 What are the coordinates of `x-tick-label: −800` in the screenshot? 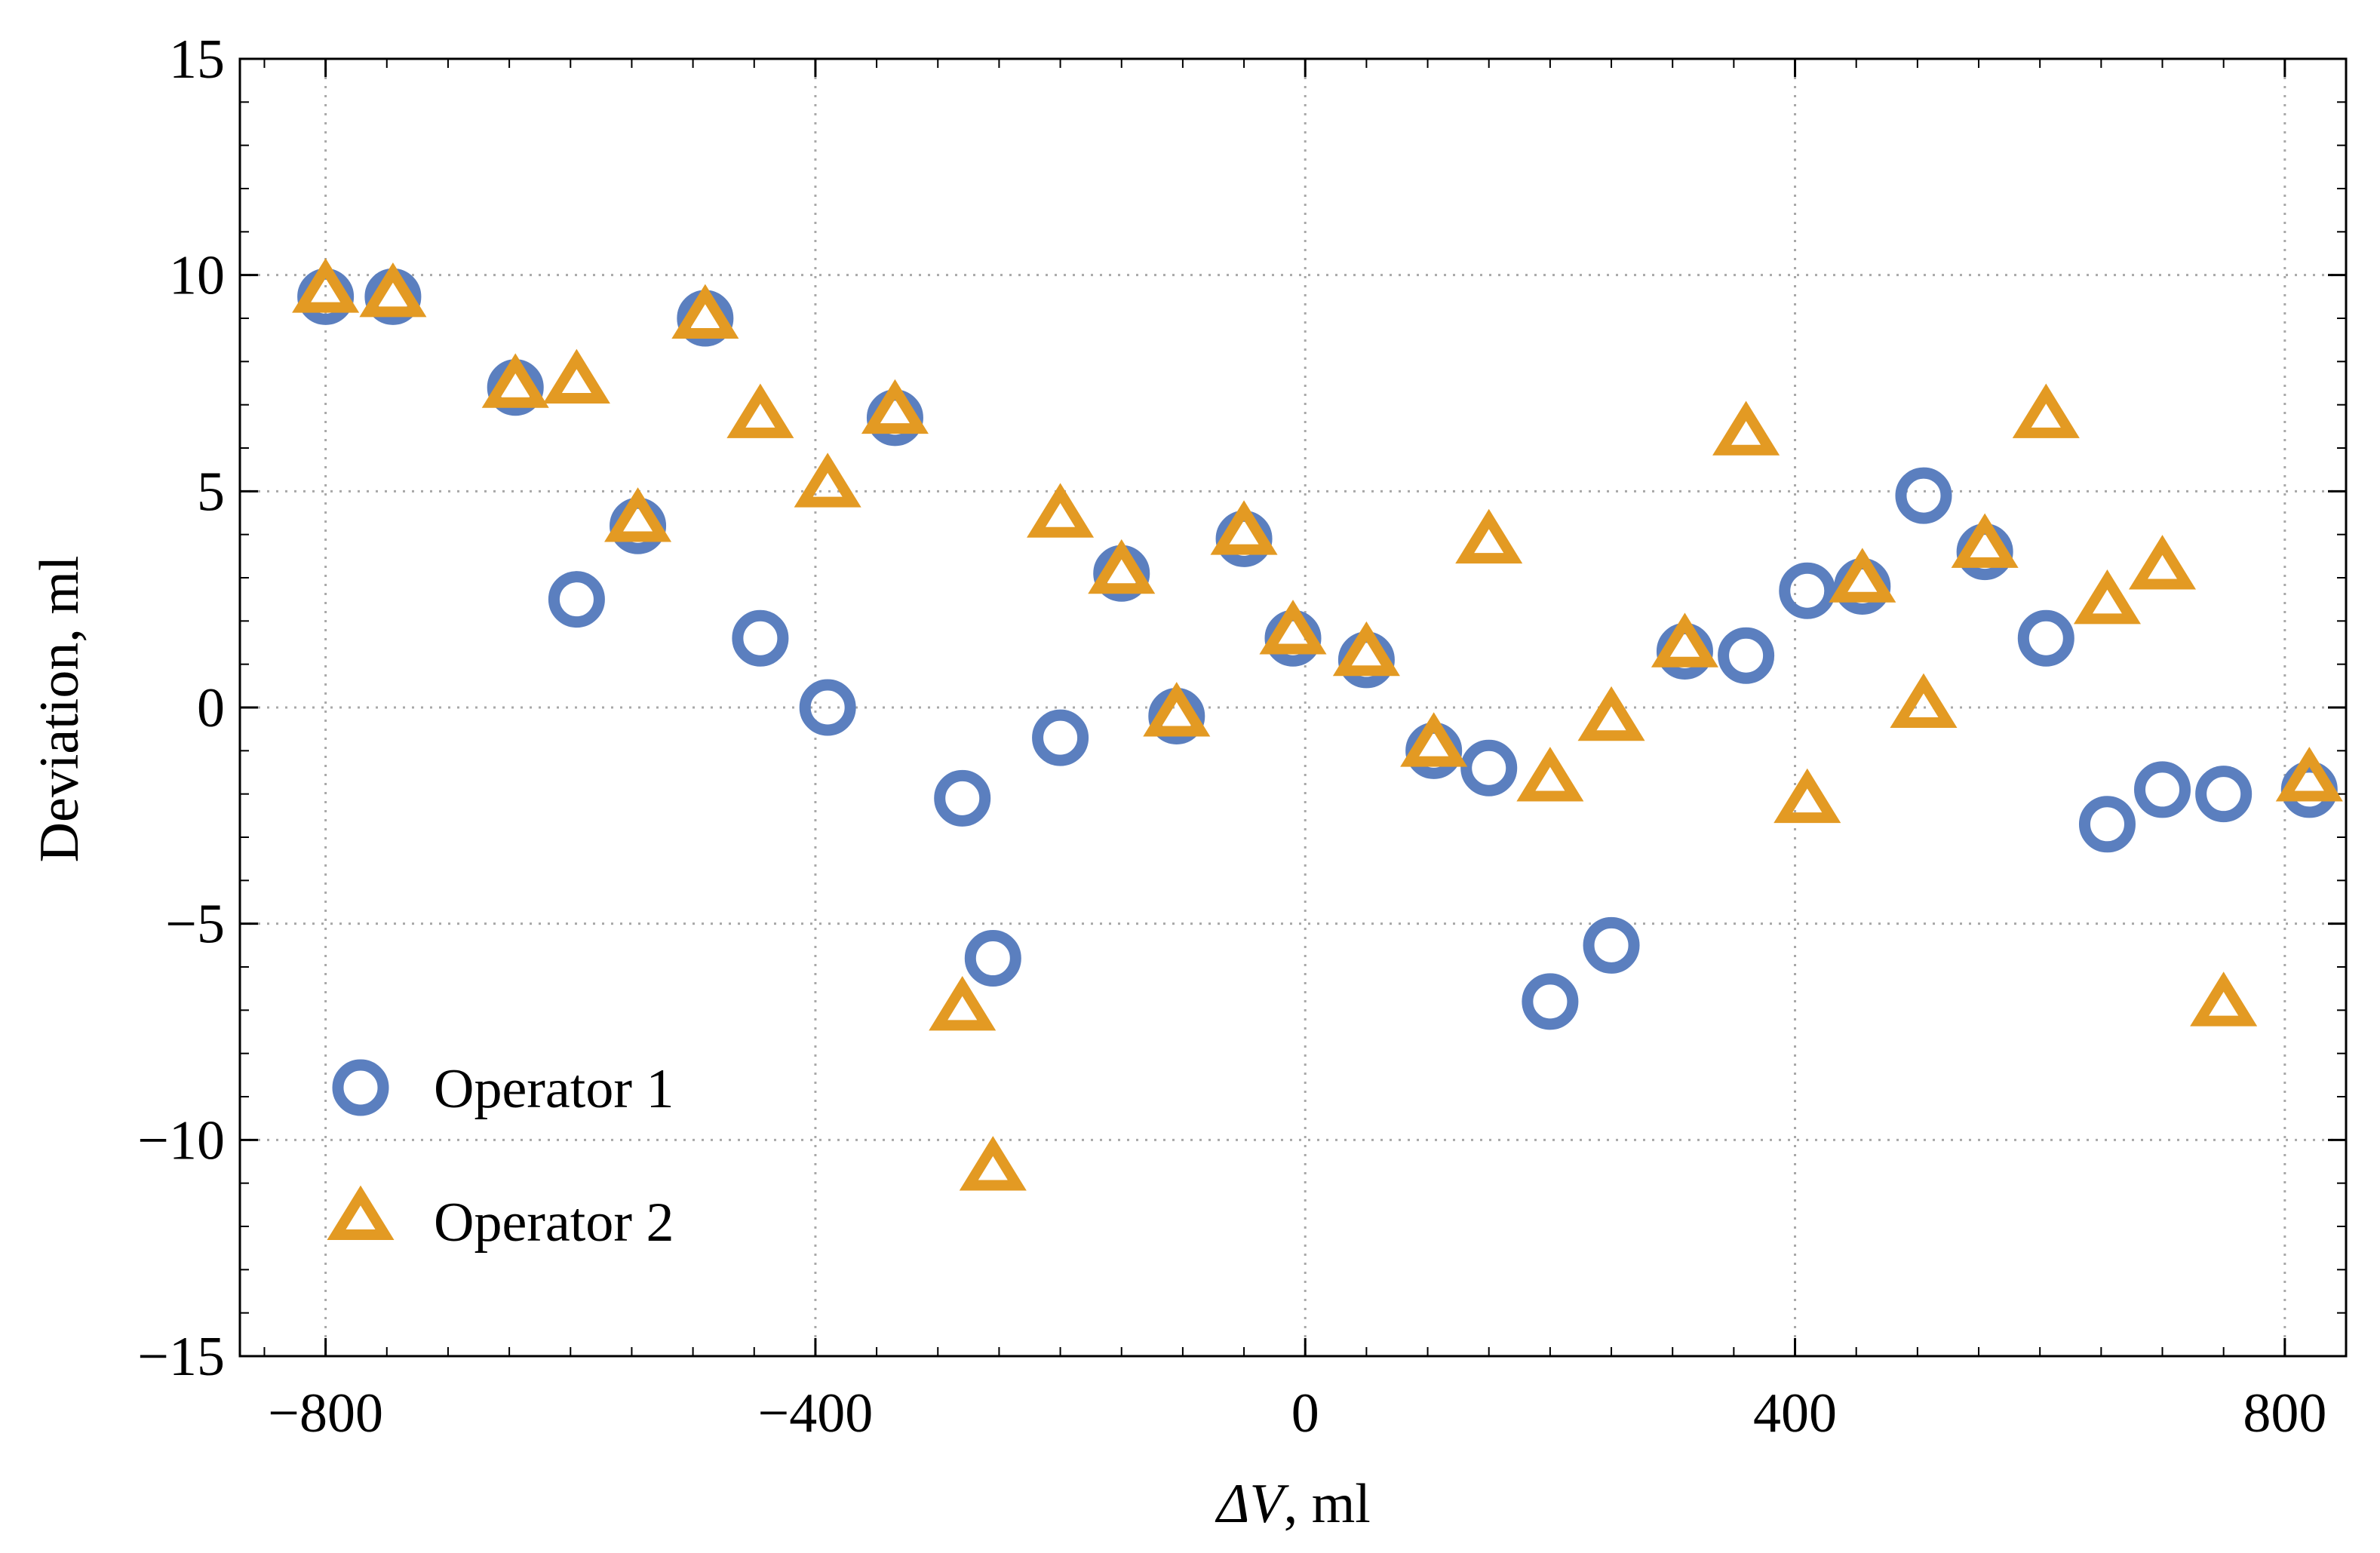 It's located at (325, 1414).